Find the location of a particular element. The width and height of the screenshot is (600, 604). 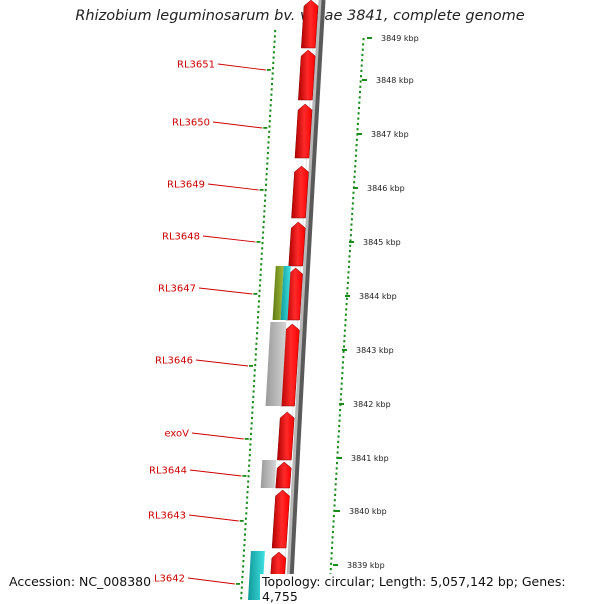

kbp-label: 3839 kbp is located at coordinates (366, 565).